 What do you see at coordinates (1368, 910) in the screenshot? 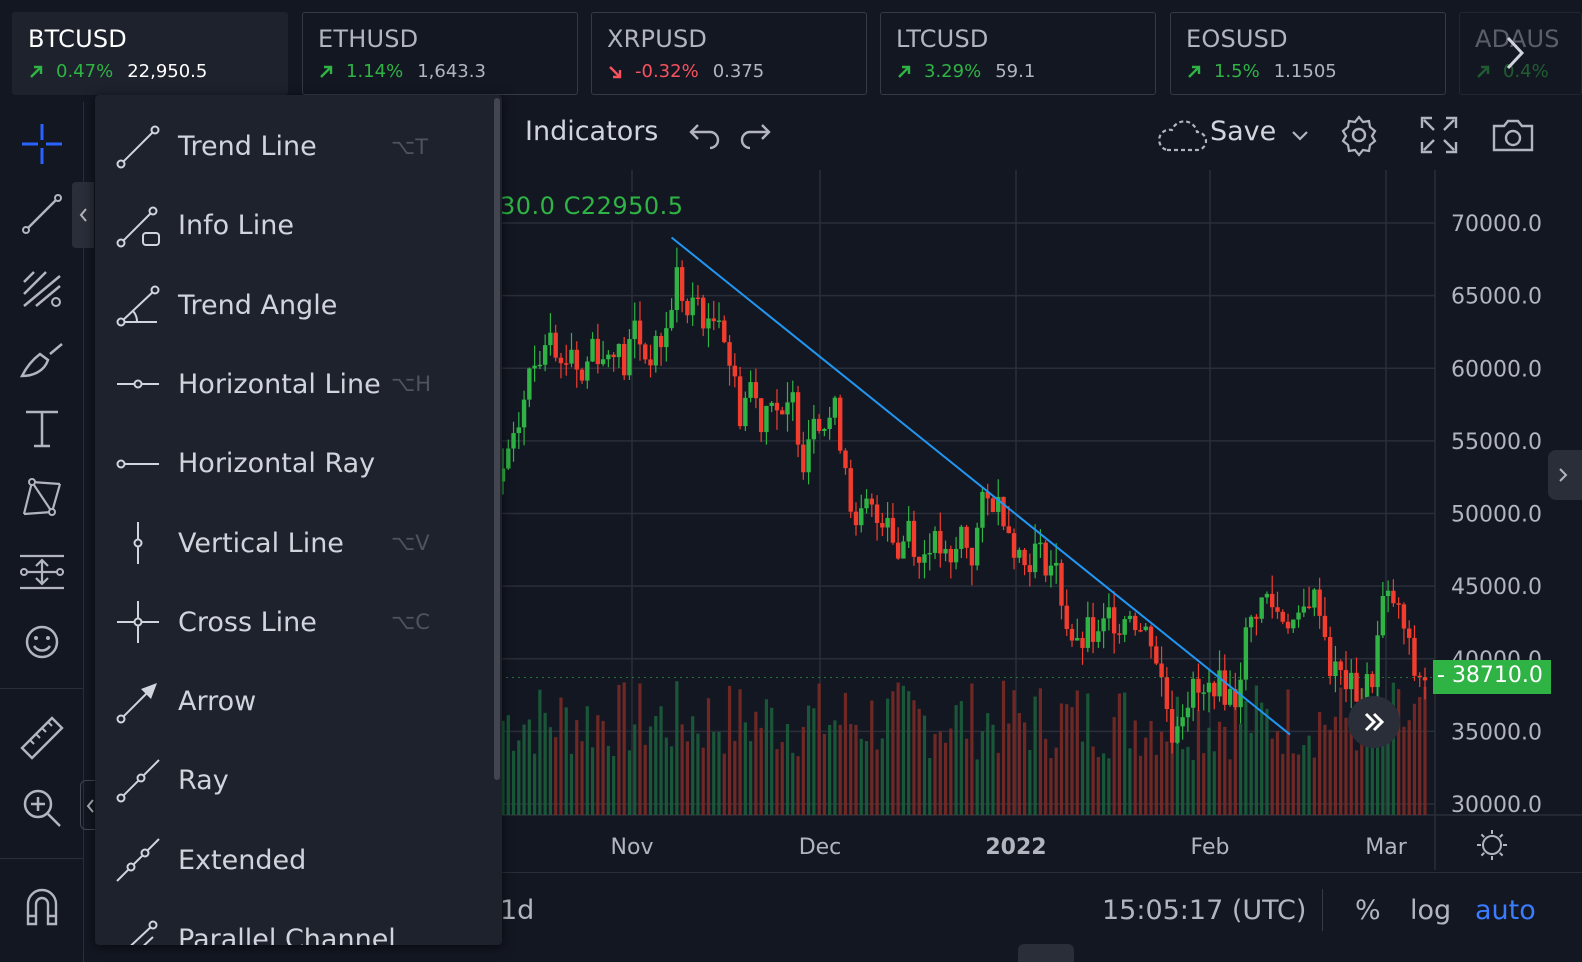
I see `percent-scale-button: %` at bounding box center [1368, 910].